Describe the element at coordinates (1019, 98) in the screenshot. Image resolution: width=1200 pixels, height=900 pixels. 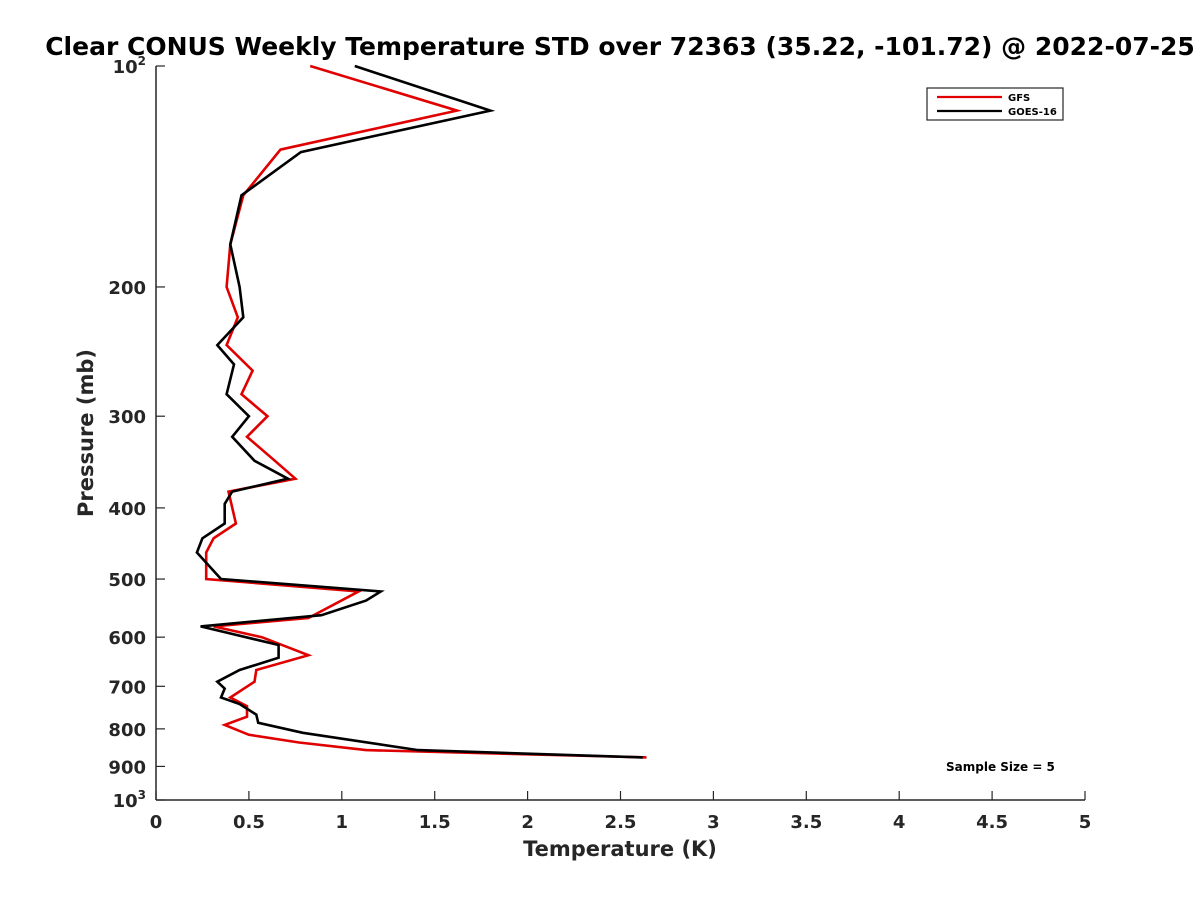
I see `legend-label-gfs: GFS` at that location.